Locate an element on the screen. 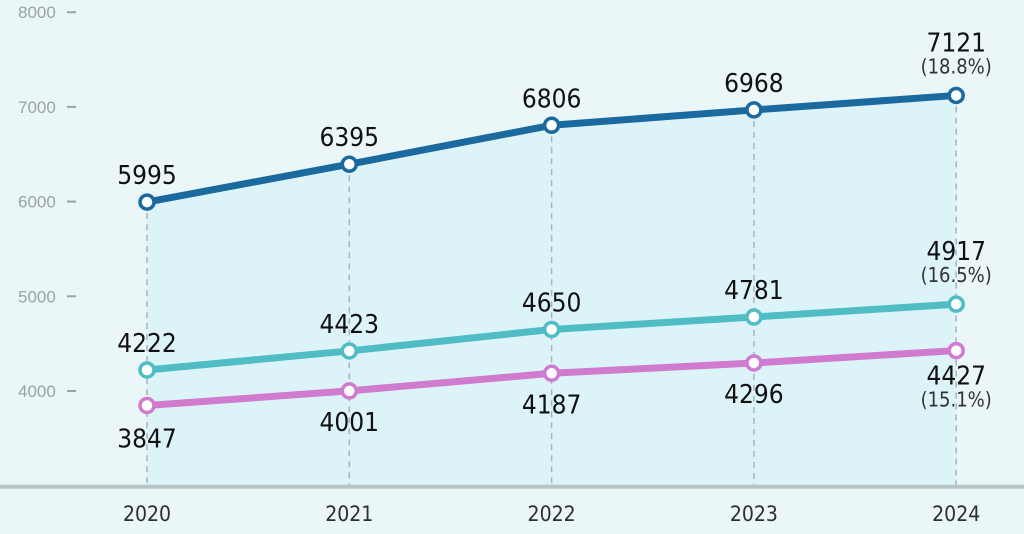 This screenshot has width=1024, height=534. series-3-data-label: 3847 is located at coordinates (147, 439).